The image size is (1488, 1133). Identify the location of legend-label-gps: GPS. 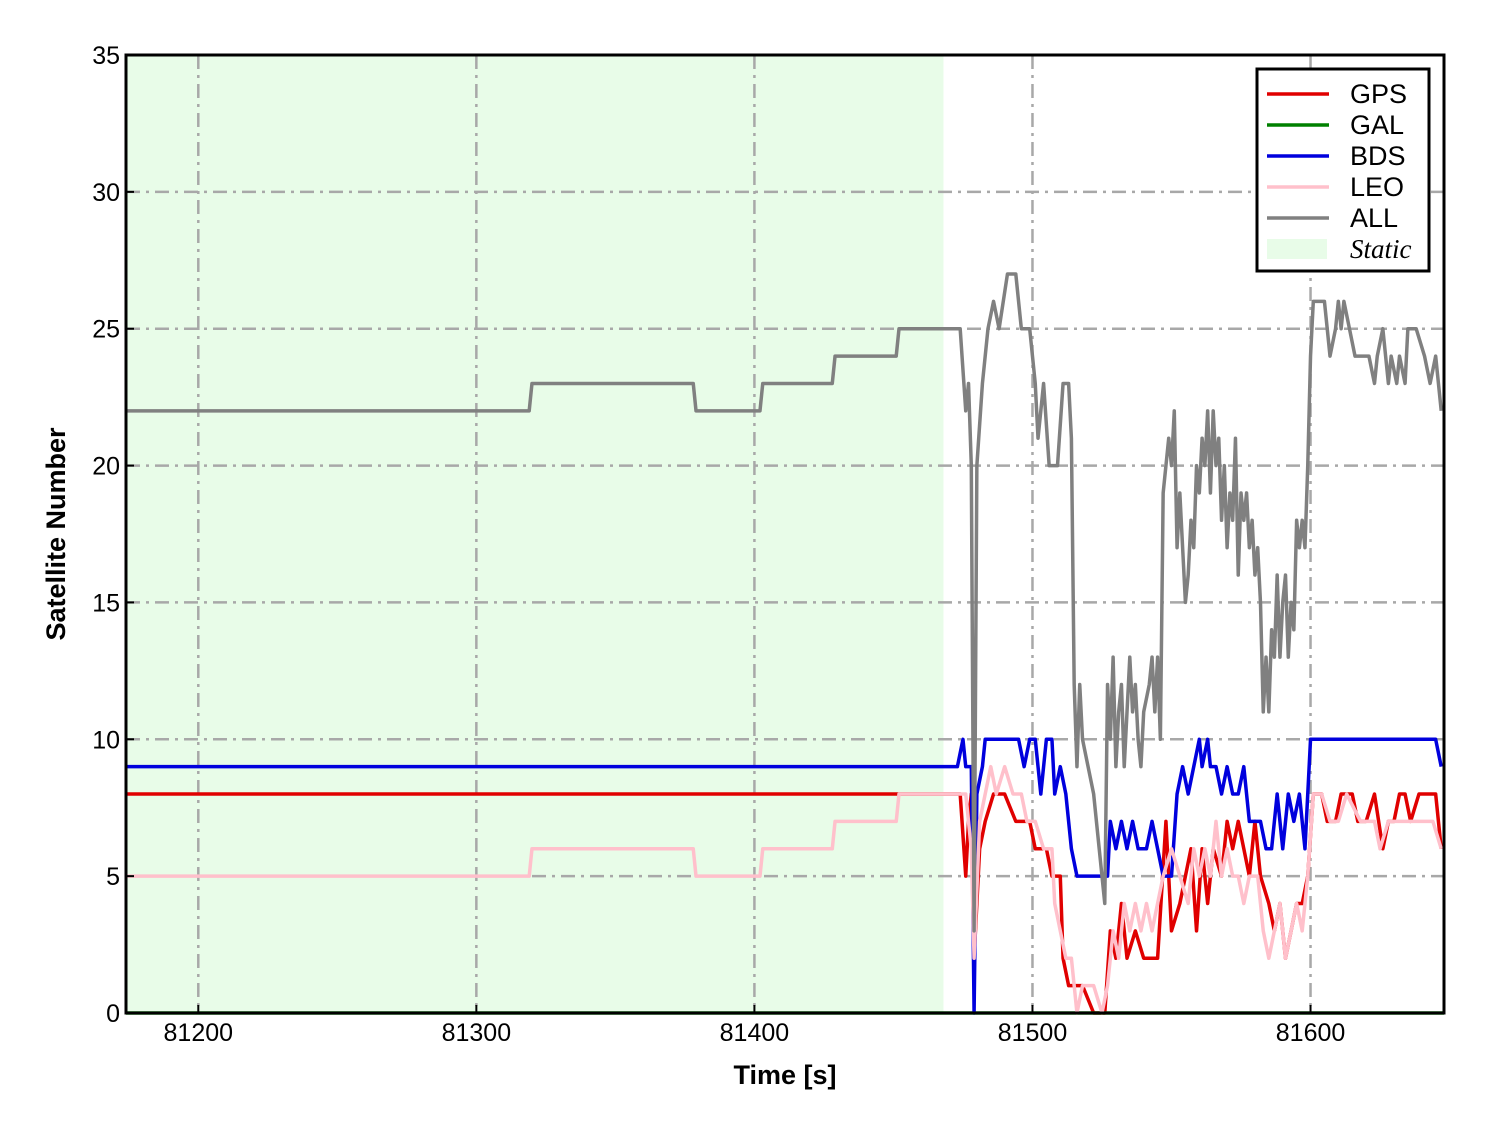
(1378, 94).